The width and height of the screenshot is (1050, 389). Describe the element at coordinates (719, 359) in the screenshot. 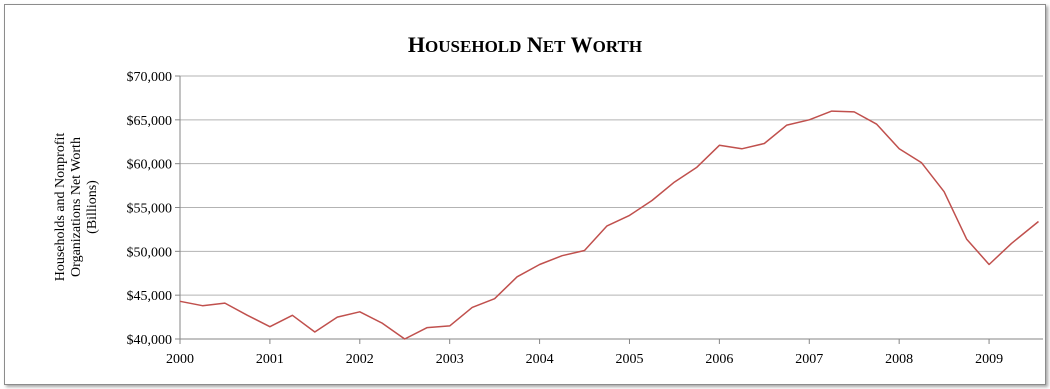

I see `x-tick-label: 2006` at that location.